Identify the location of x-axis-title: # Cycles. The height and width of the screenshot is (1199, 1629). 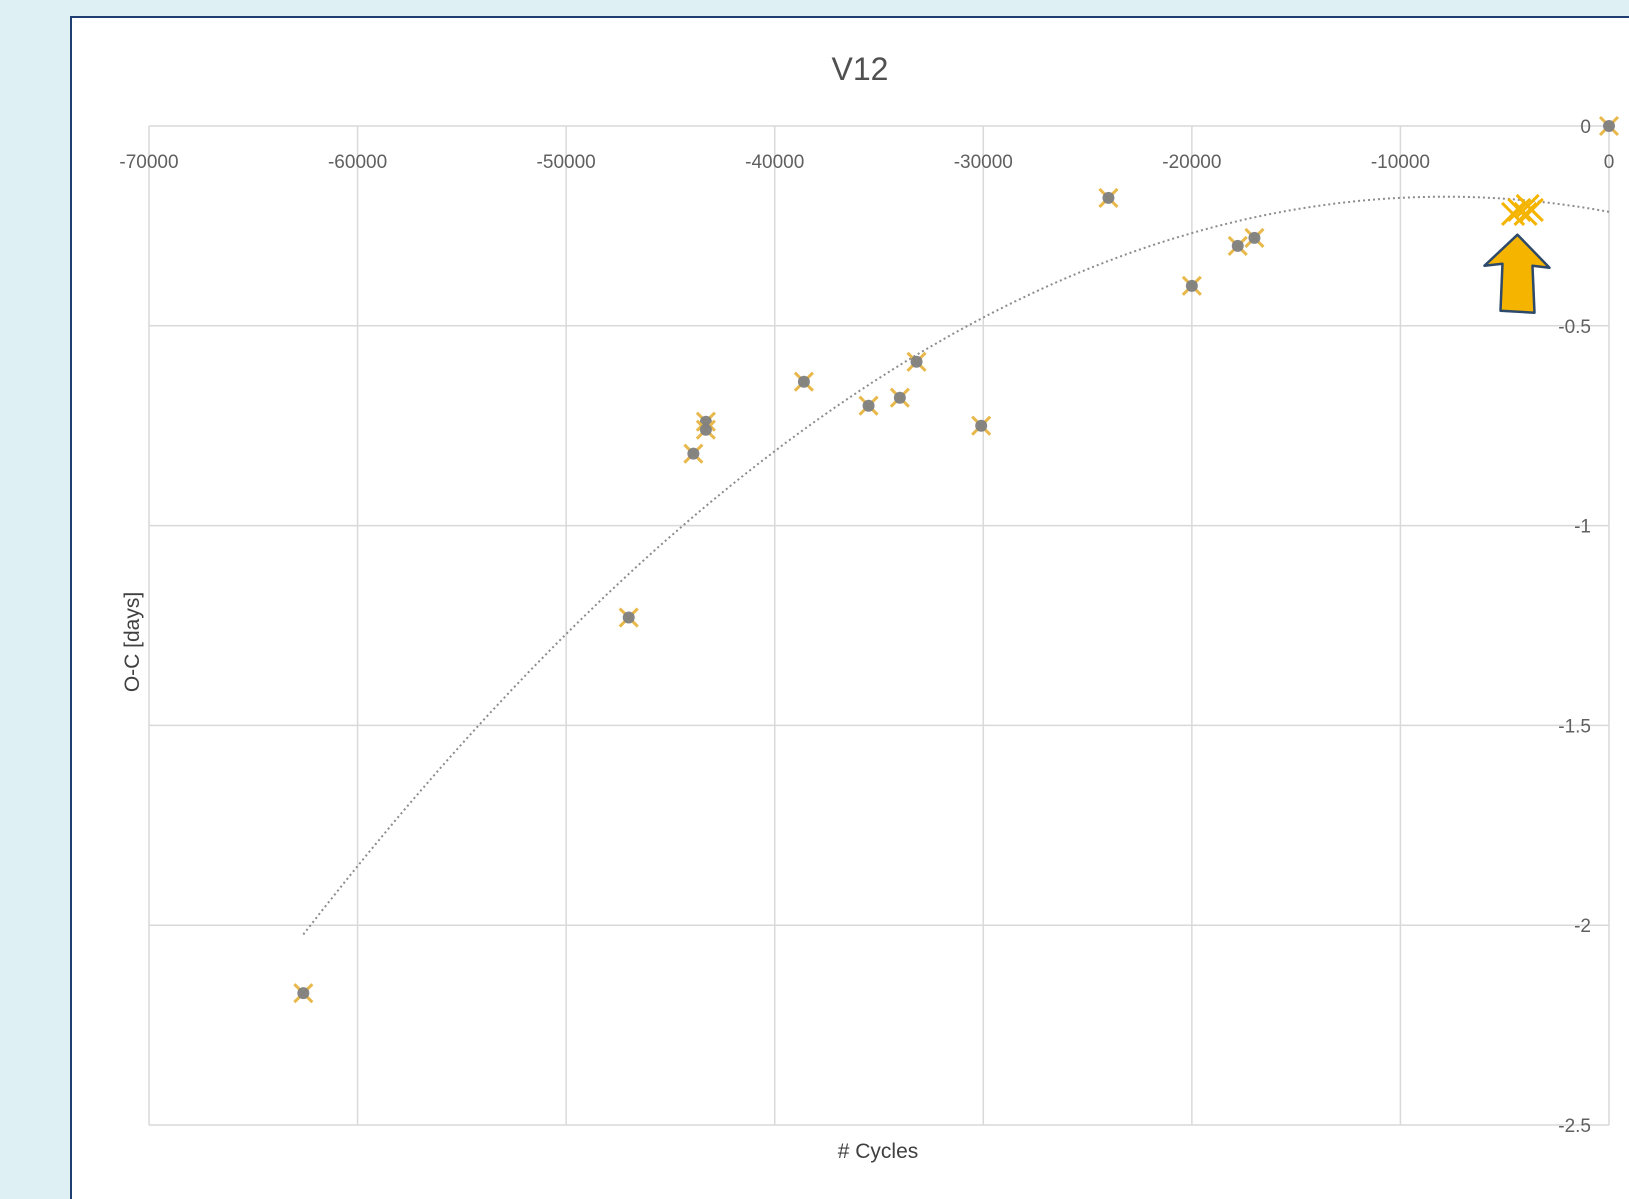
(878, 1151).